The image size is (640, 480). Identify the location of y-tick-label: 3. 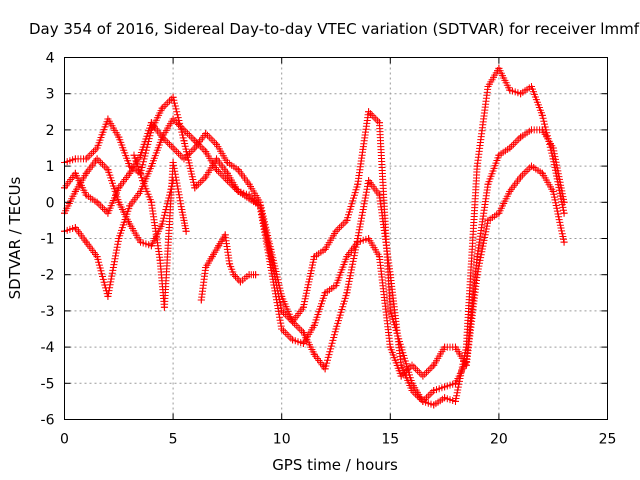
(50, 95).